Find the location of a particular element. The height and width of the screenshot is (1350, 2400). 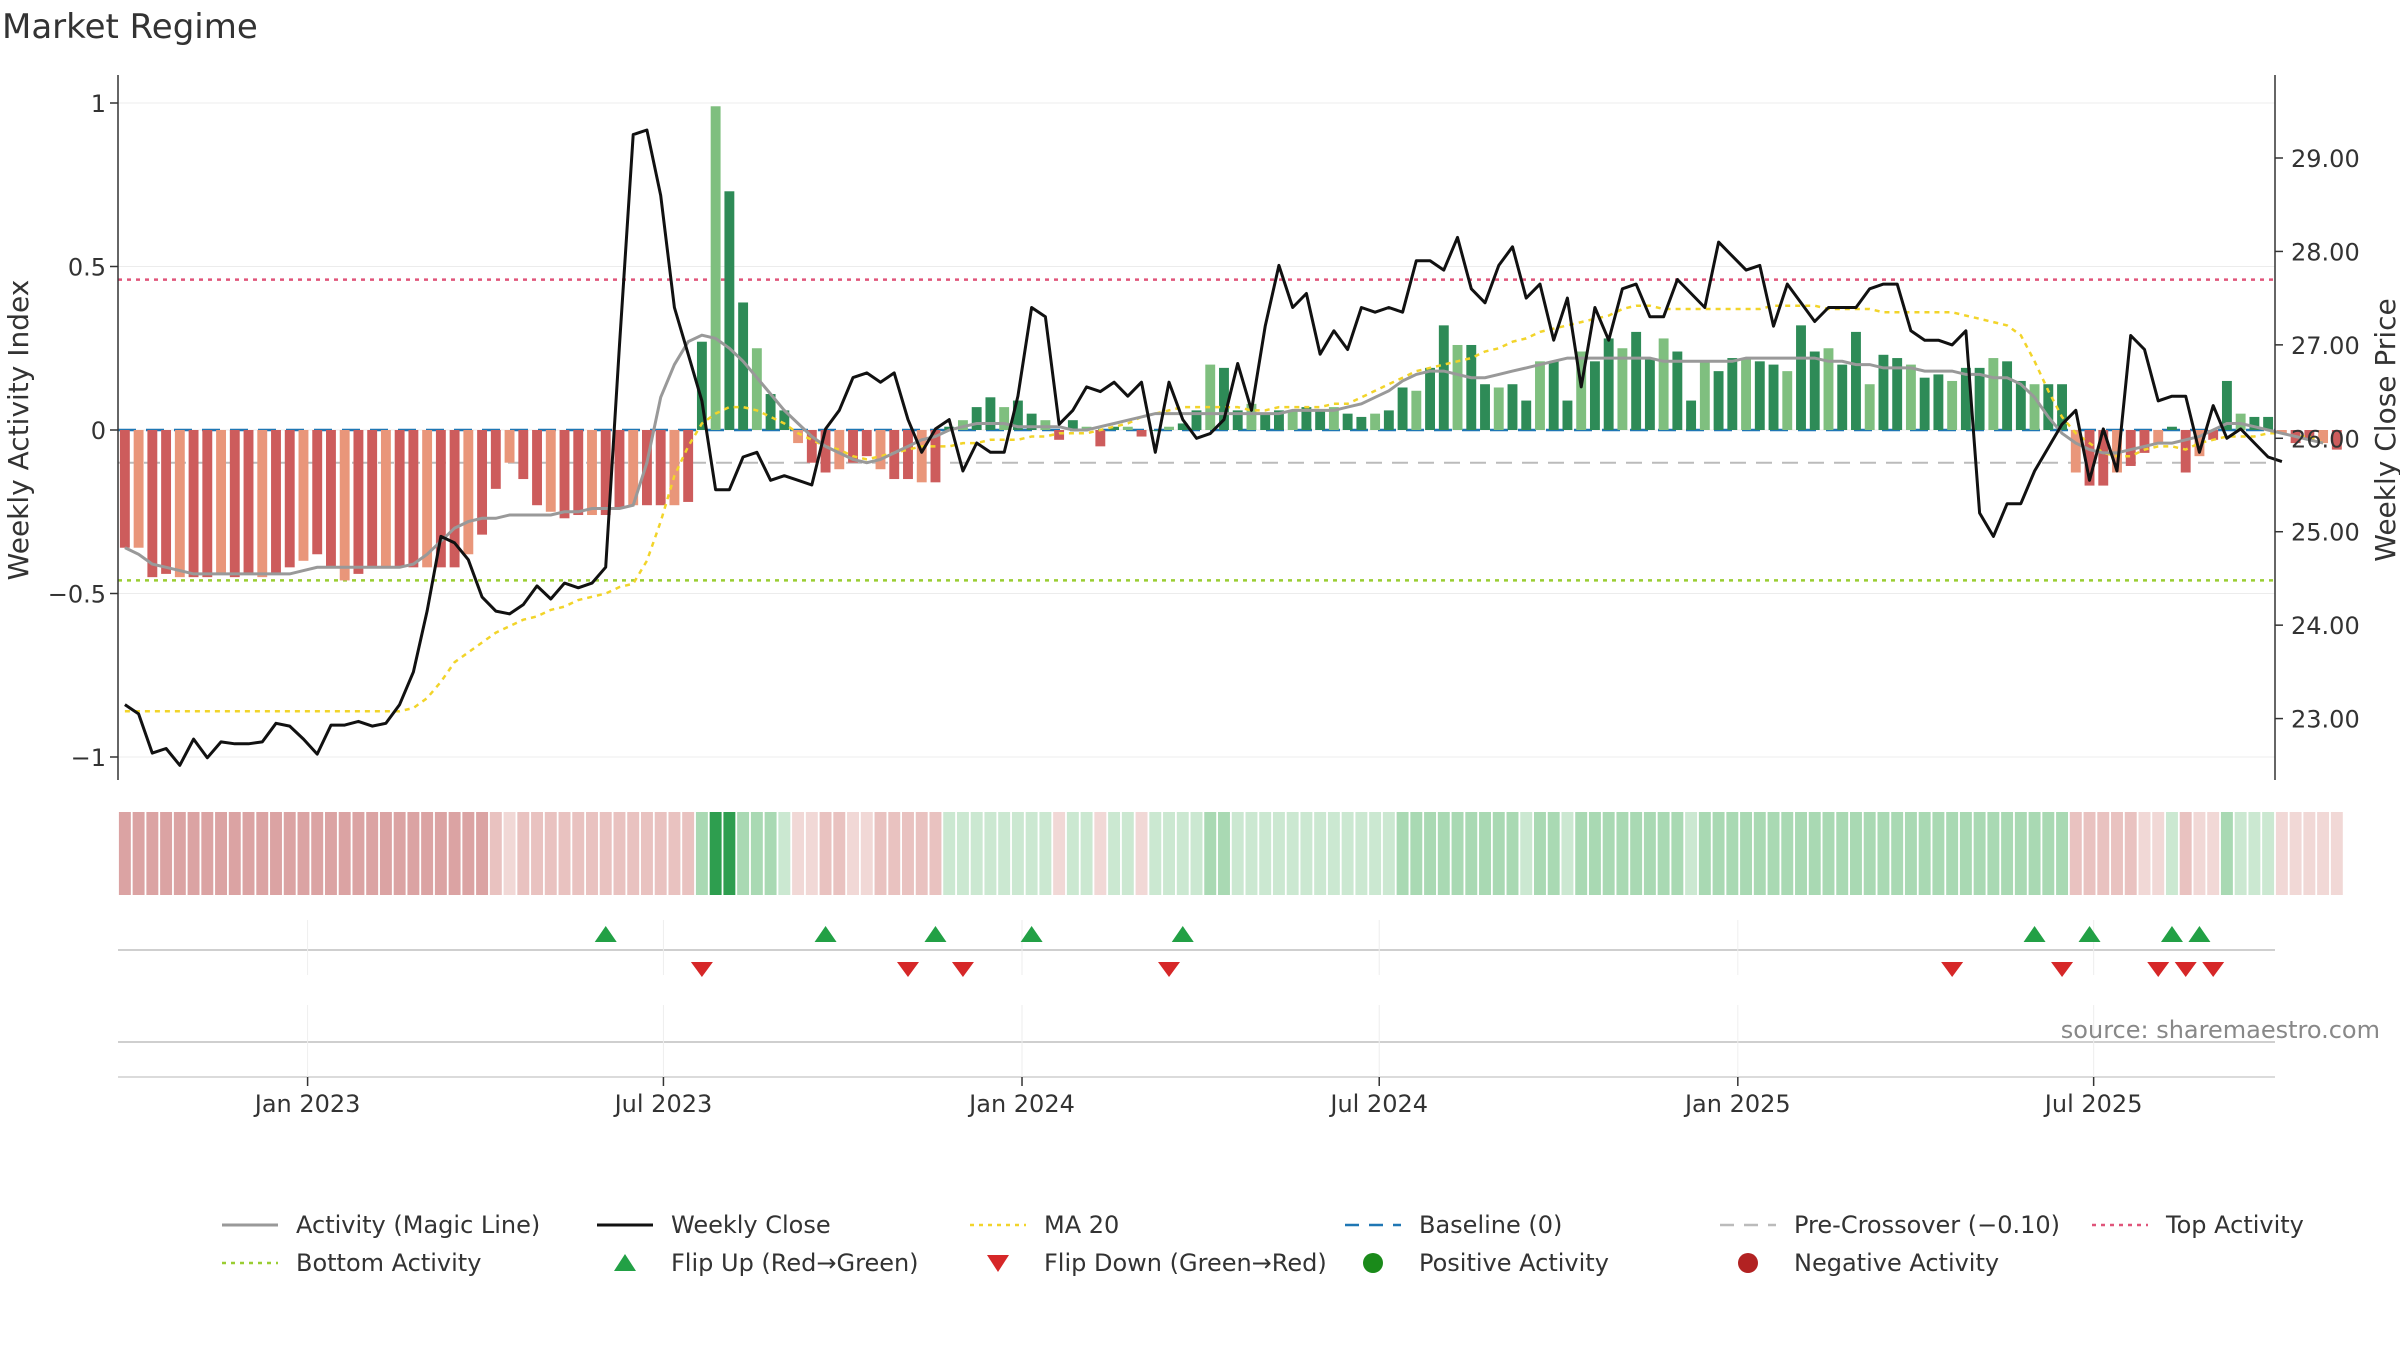

y-right-tick-label: 26.00 is located at coordinates (2325, 439).